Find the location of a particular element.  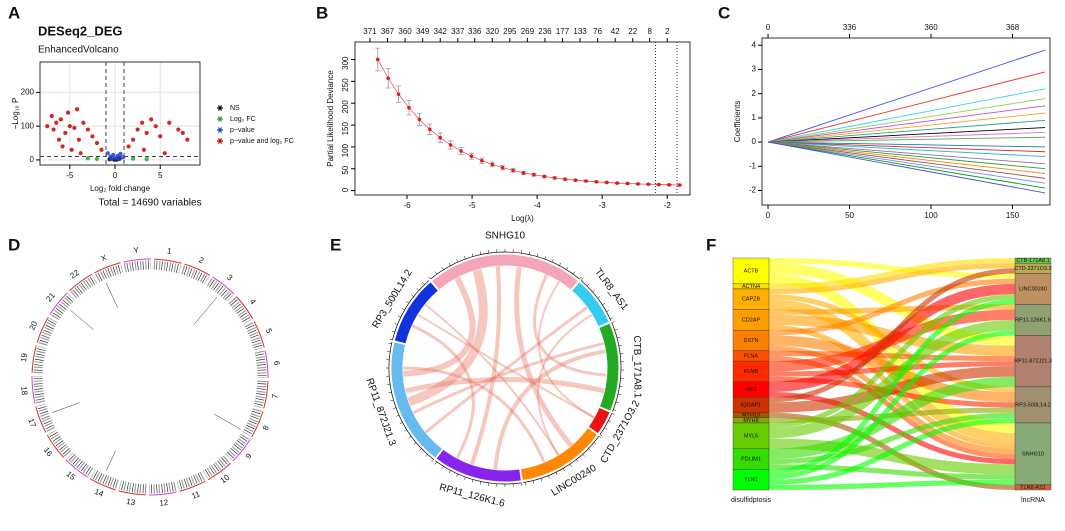

x-tick-label: 5 is located at coordinates (160, 175).